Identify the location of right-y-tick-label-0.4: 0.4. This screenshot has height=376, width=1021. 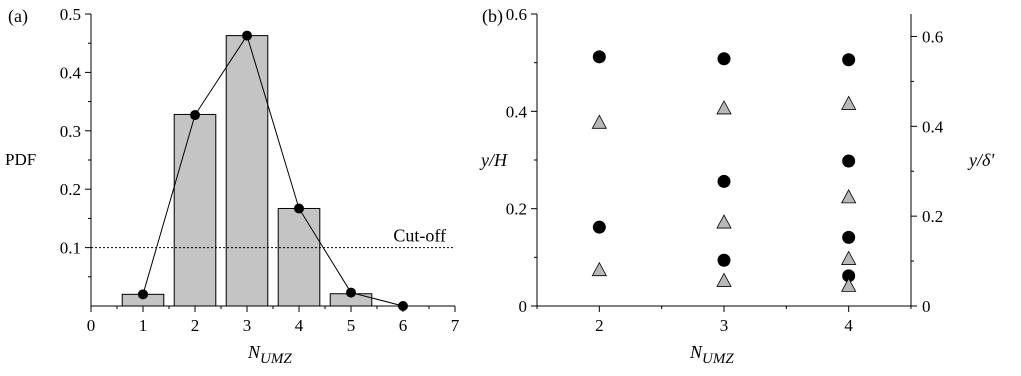
(933, 126).